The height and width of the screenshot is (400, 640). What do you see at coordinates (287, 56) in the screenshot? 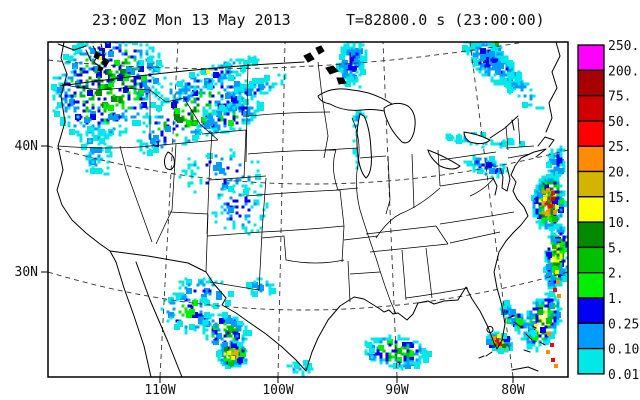
I see `parallel-50n` at bounding box center [287, 56].